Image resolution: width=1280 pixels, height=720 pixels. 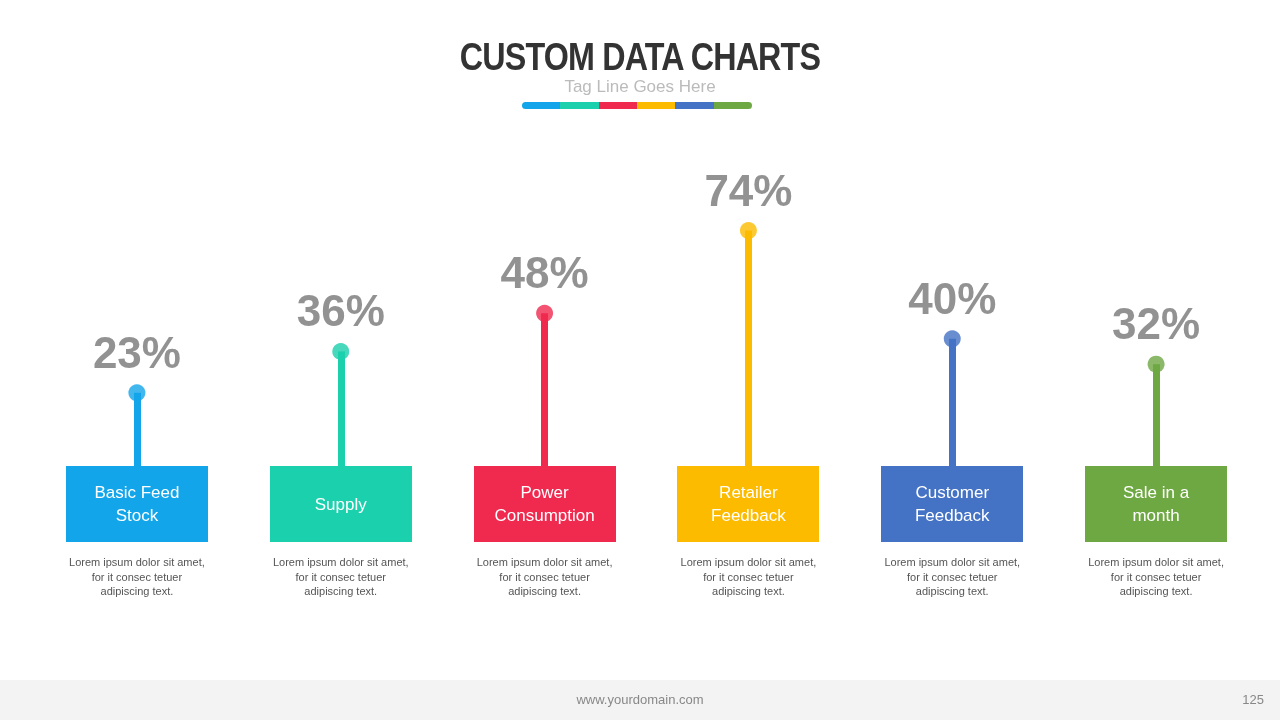 What do you see at coordinates (340, 504) in the screenshot?
I see `label-box: Supply` at bounding box center [340, 504].